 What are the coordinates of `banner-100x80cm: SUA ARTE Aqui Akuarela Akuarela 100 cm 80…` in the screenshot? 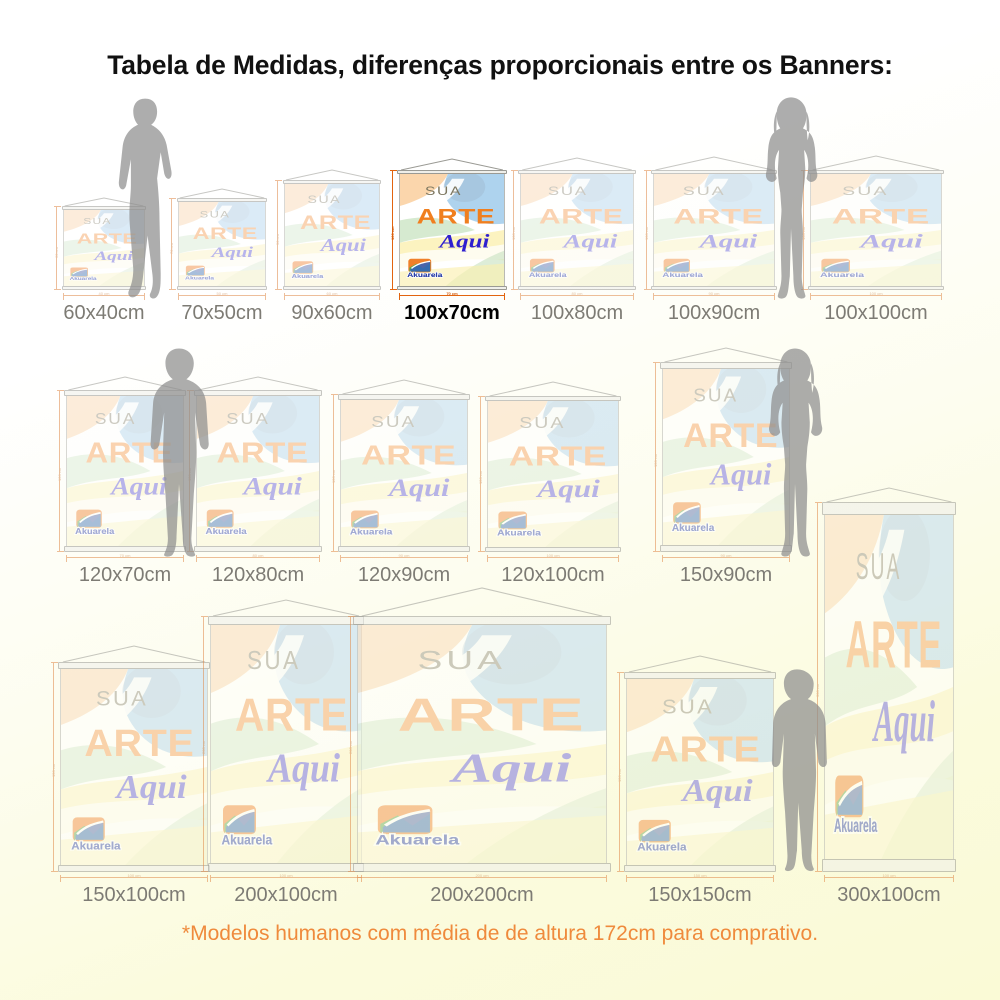 It's located at (573, 228).